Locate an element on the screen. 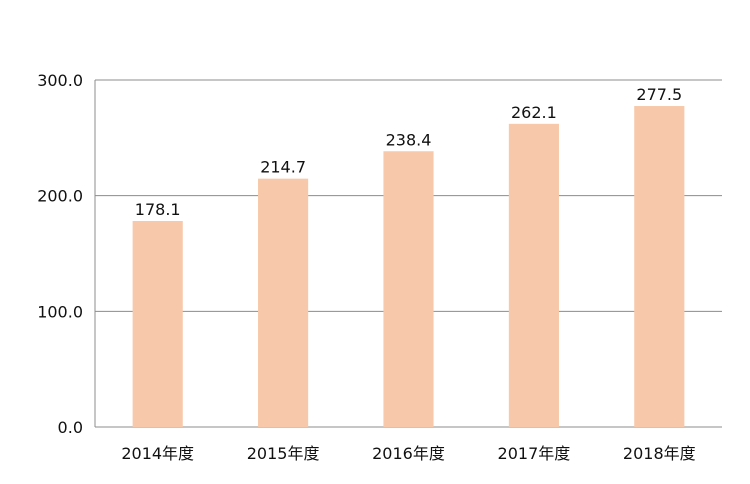 This screenshot has width=750, height=484. x-tick-label: 2016年度 is located at coordinates (408, 453).